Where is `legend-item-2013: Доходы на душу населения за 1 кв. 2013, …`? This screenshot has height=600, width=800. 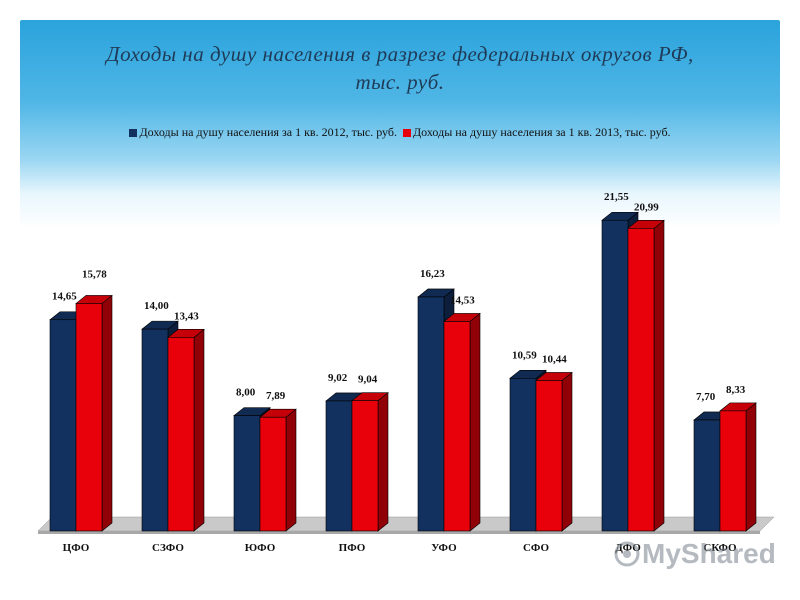
legend-item-2013: Доходы на душу населения за 1 кв. 2013, … is located at coordinates (537, 132).